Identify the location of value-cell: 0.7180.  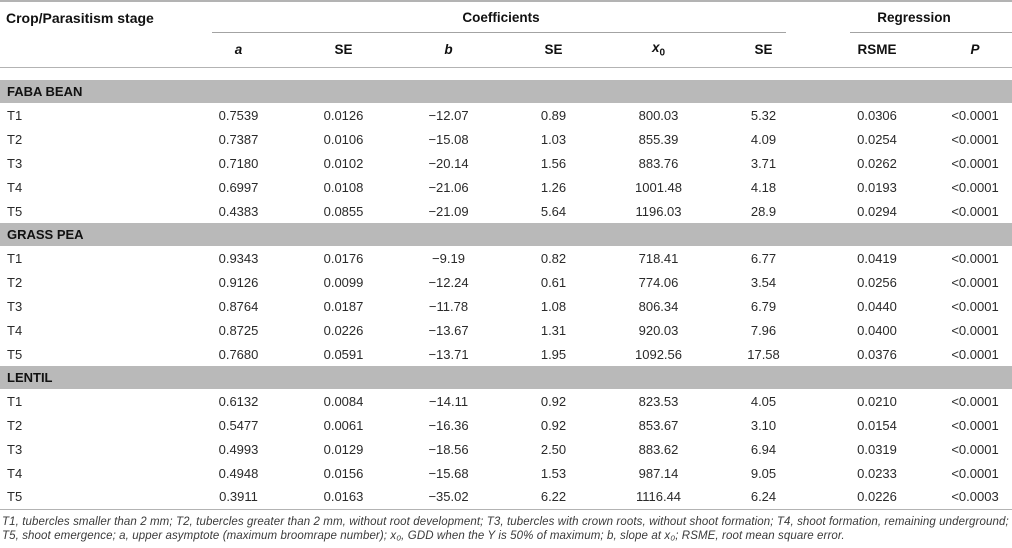
(238, 163).